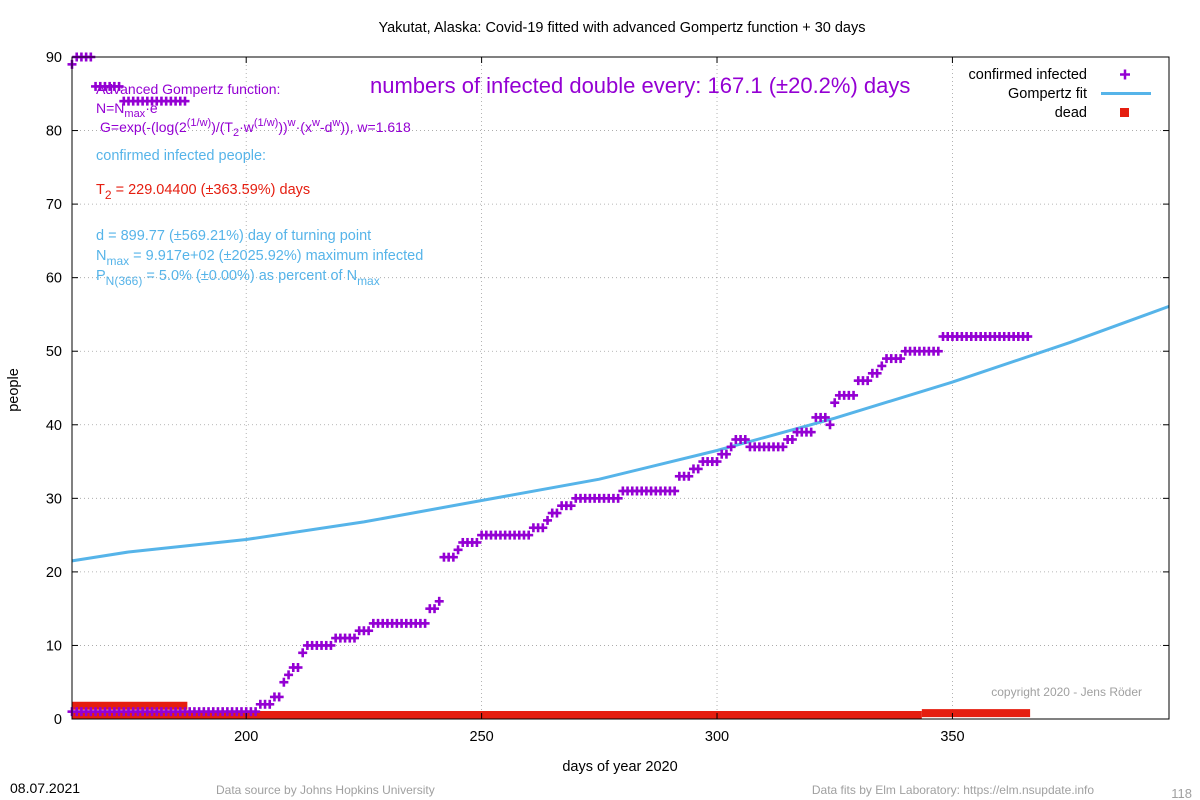  I want to click on y-tick-label: 70, so click(54, 205).